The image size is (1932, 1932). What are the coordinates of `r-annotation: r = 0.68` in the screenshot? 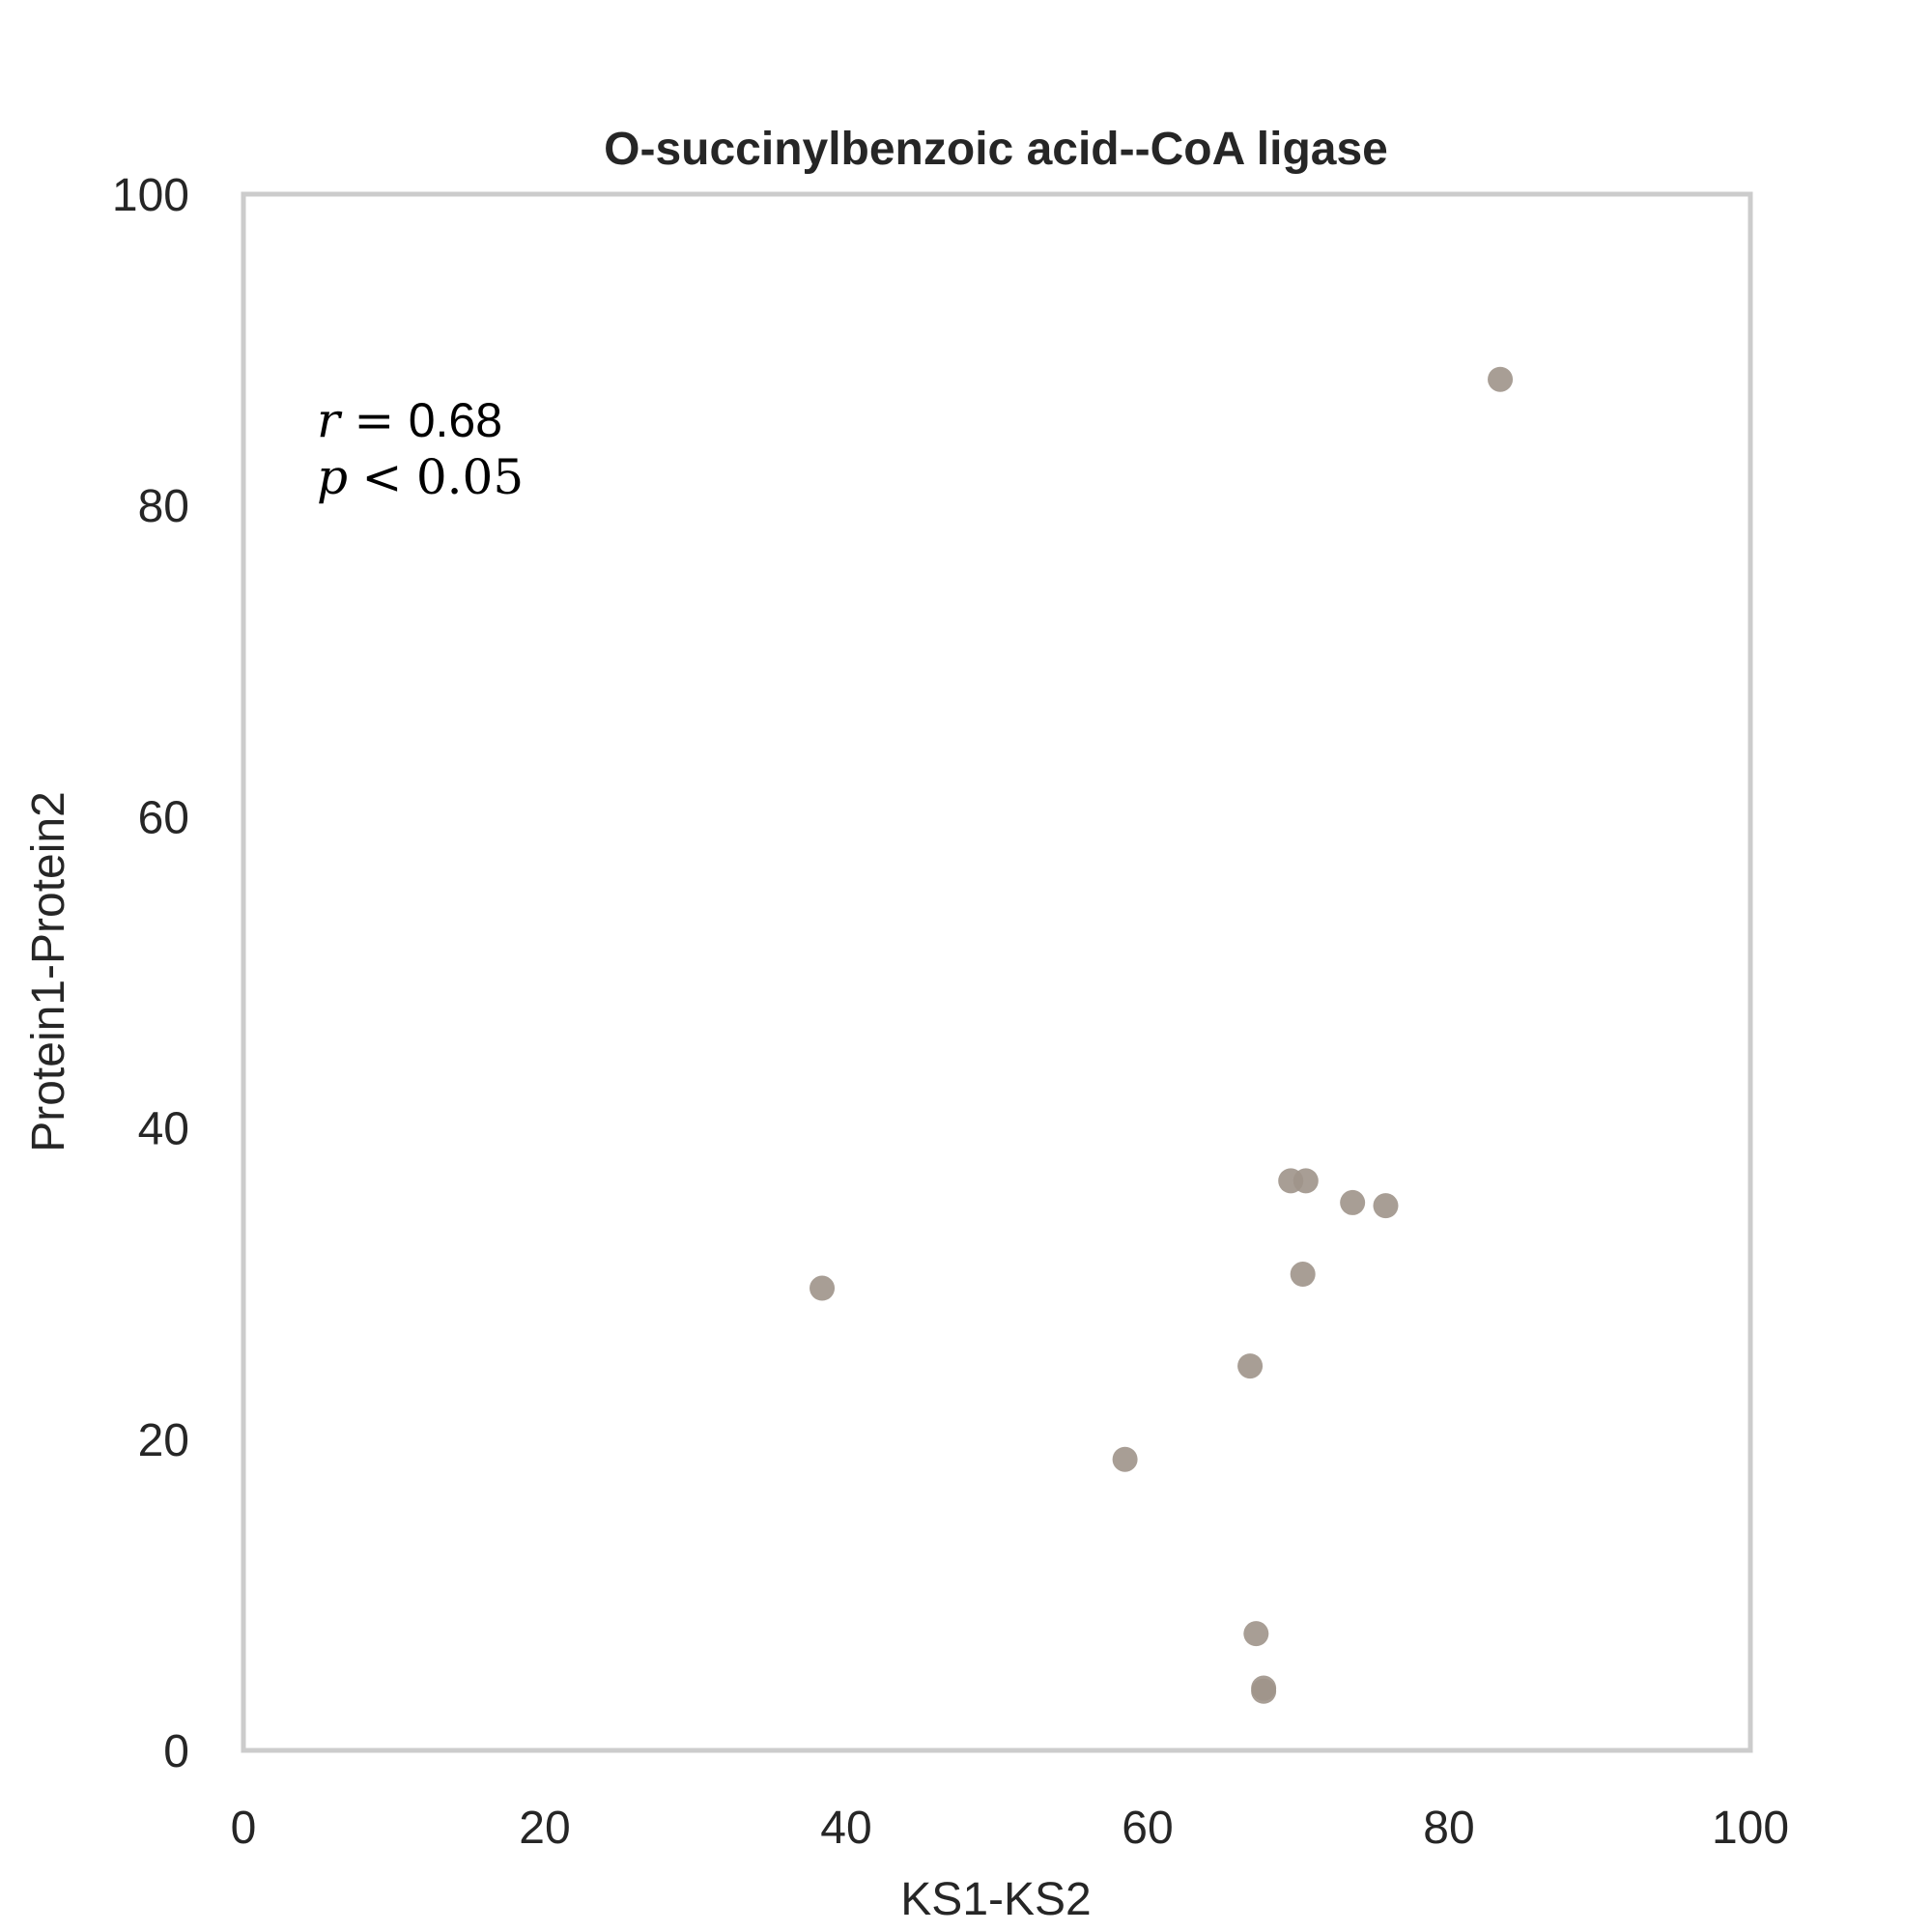 It's located at (409, 420).